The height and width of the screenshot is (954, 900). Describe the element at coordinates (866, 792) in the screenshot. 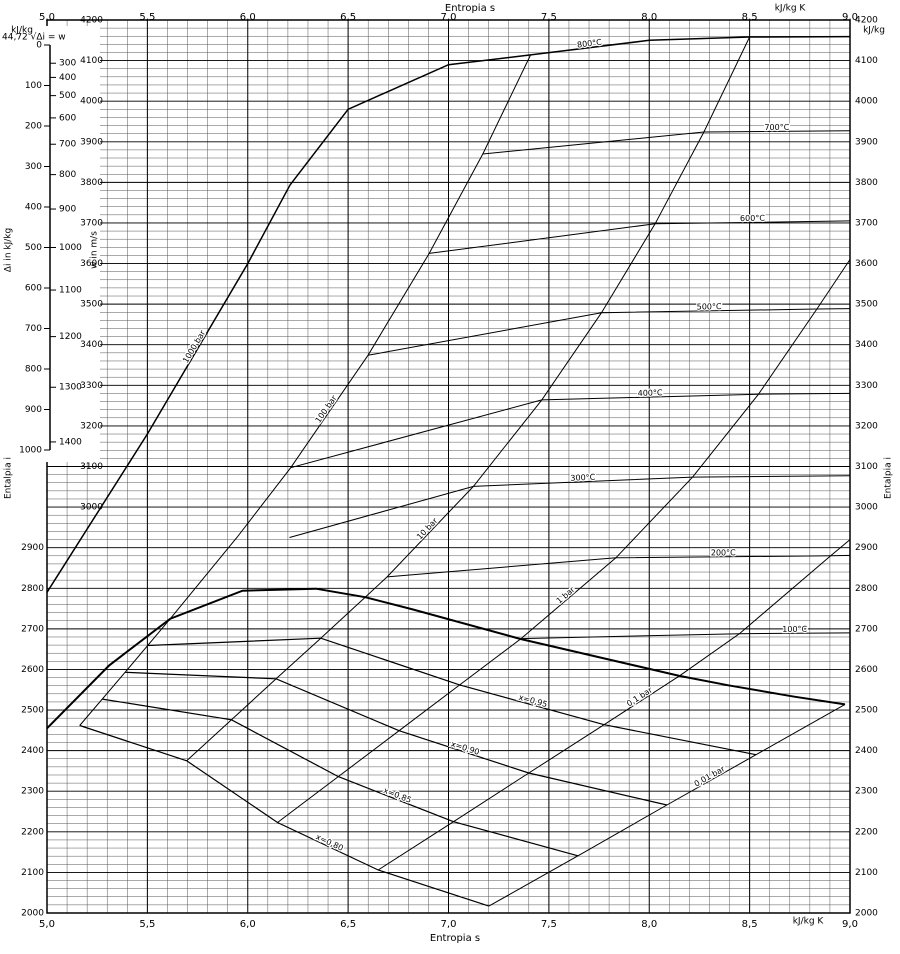

I see `y-tick-label-right: 2300` at that location.